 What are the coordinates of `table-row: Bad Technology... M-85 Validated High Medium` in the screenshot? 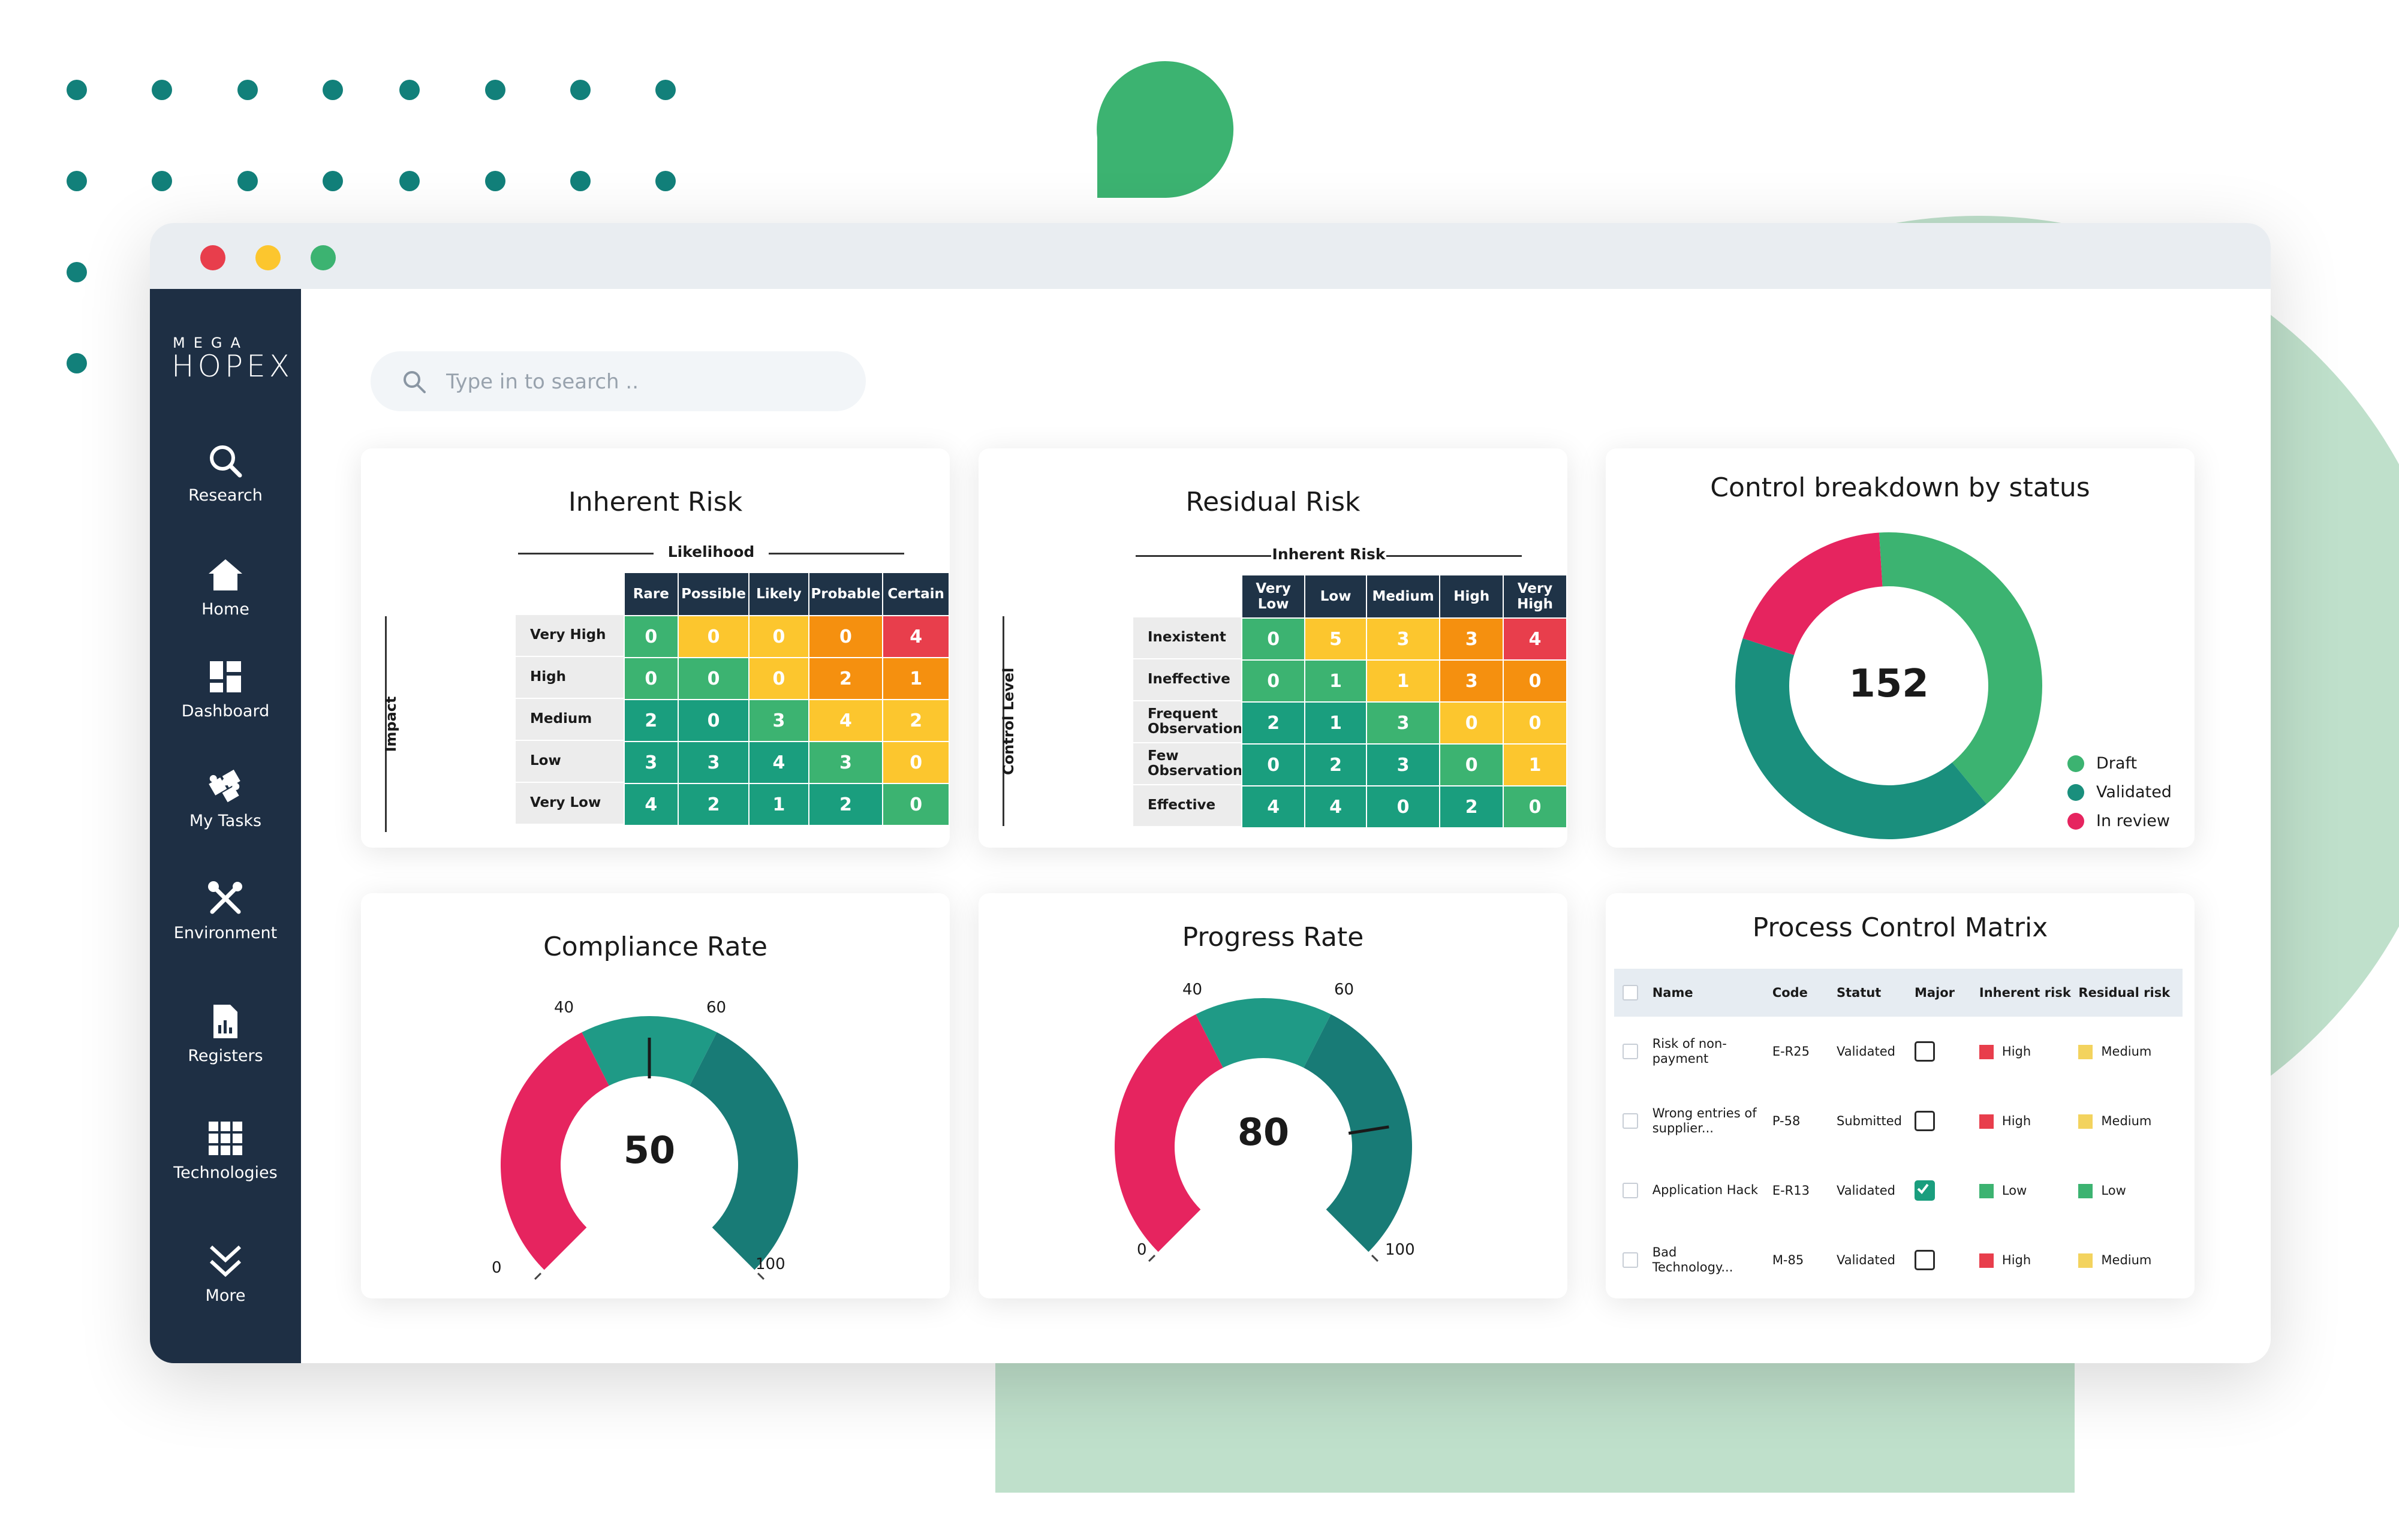 It's located at (1898, 1260).